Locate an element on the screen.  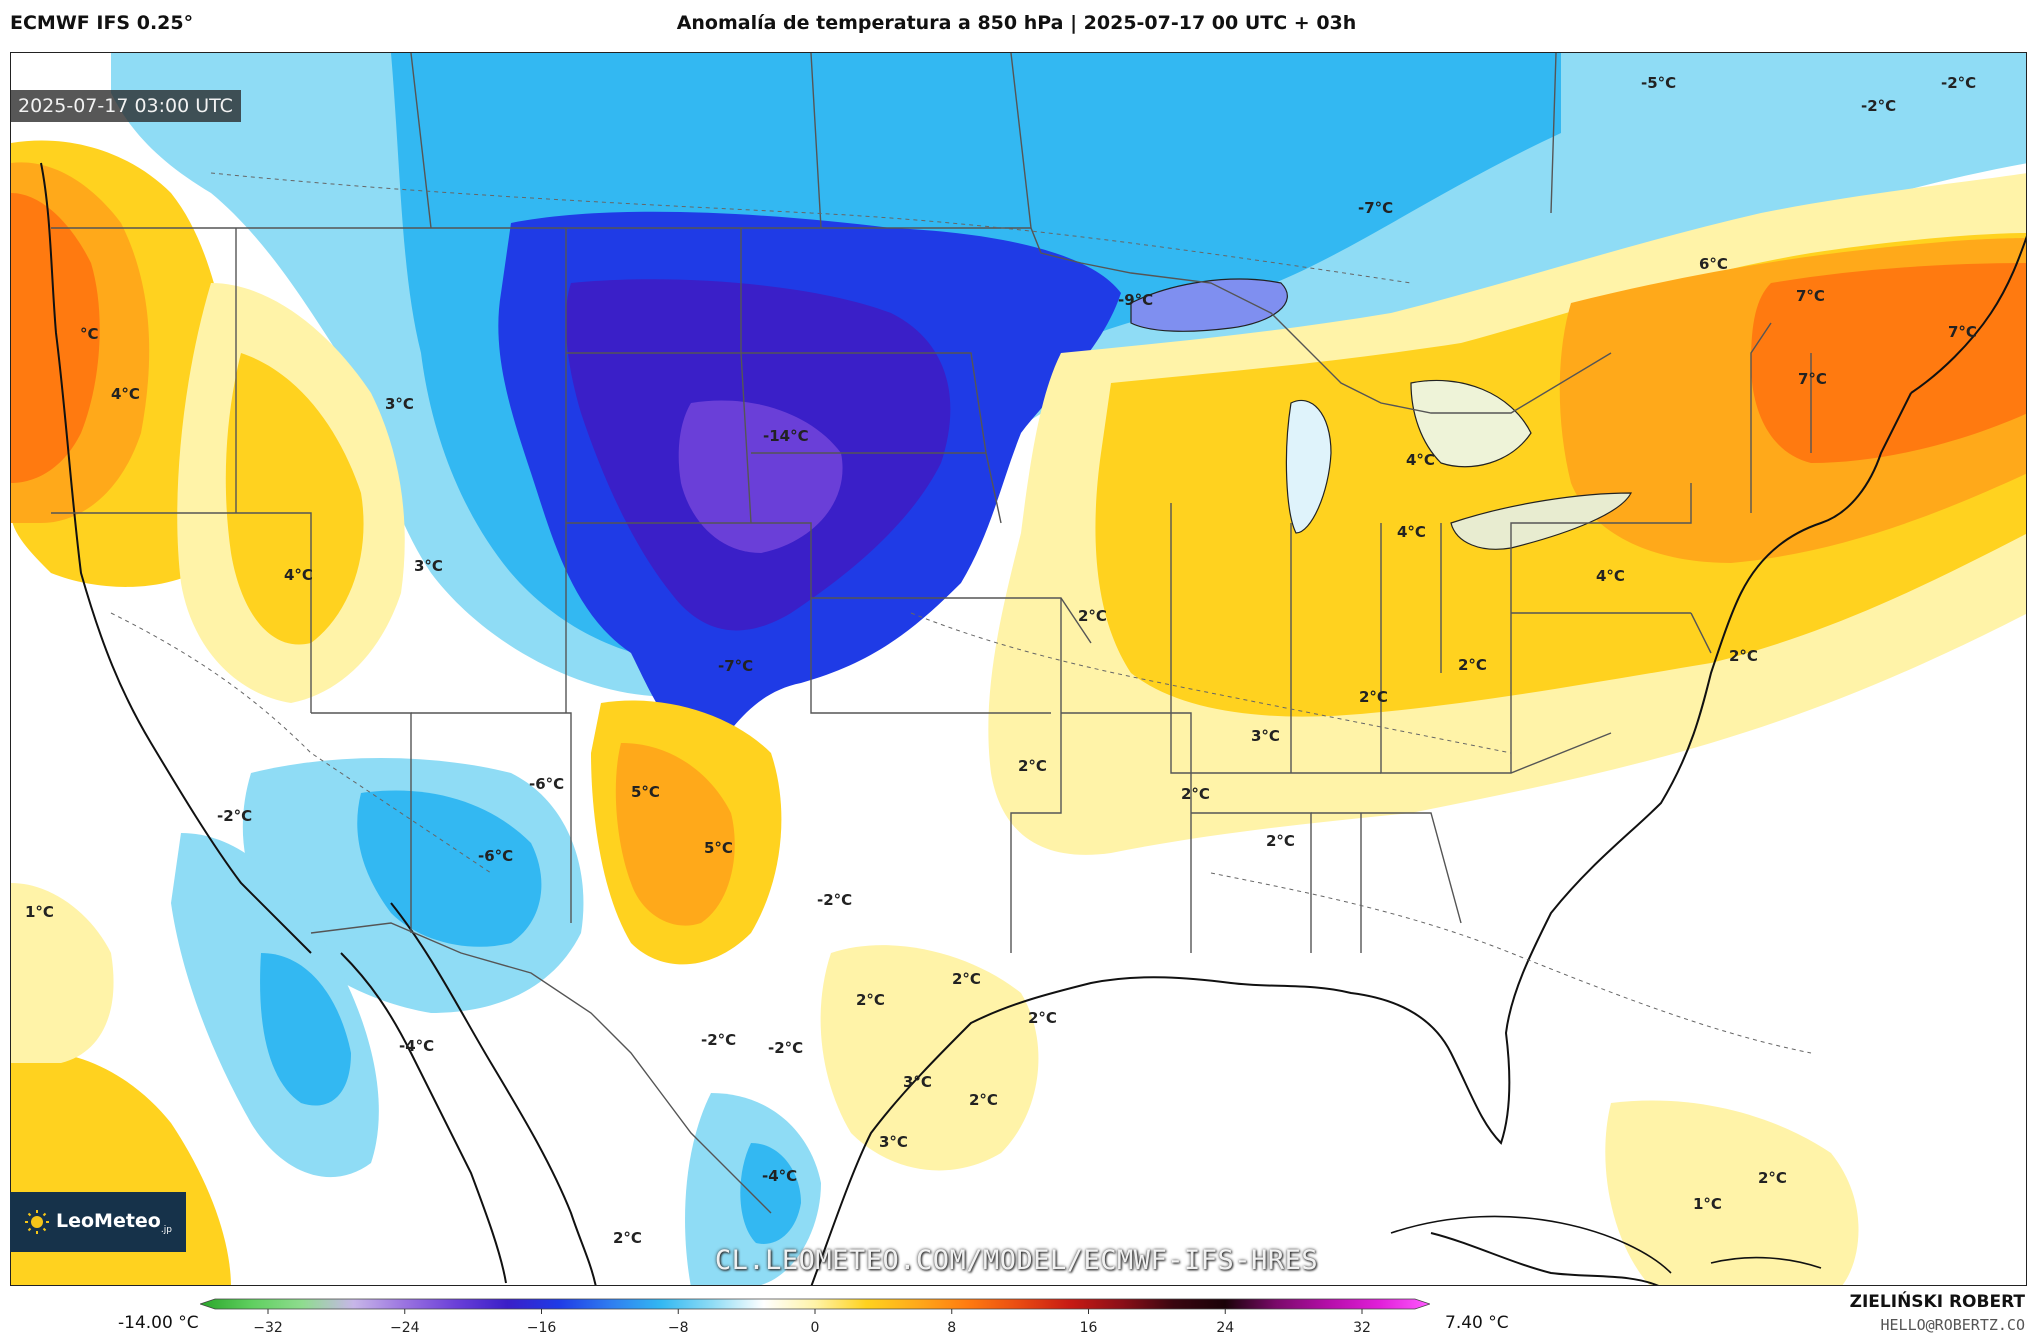
author-name: ZIELIŃSKI ROBERT is located at coordinates (1937, 1302).